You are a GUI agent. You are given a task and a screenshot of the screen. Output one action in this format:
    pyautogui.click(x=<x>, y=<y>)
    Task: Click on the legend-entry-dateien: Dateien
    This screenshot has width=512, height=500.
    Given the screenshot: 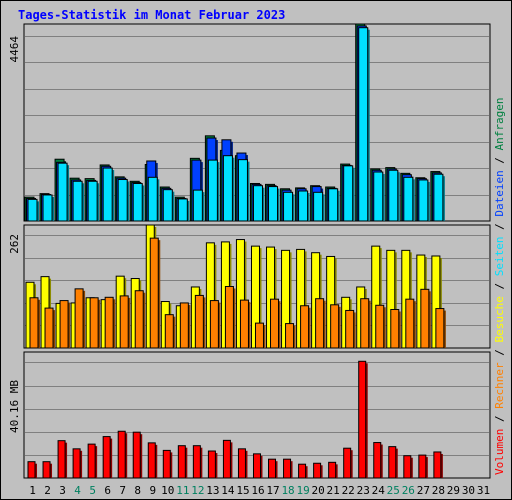 What is the action you would take?
    pyautogui.click(x=499, y=193)
    